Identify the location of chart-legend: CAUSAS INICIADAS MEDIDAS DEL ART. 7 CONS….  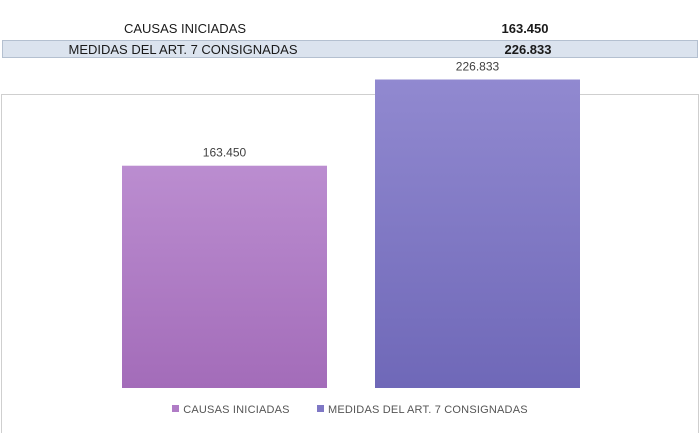
(350, 410).